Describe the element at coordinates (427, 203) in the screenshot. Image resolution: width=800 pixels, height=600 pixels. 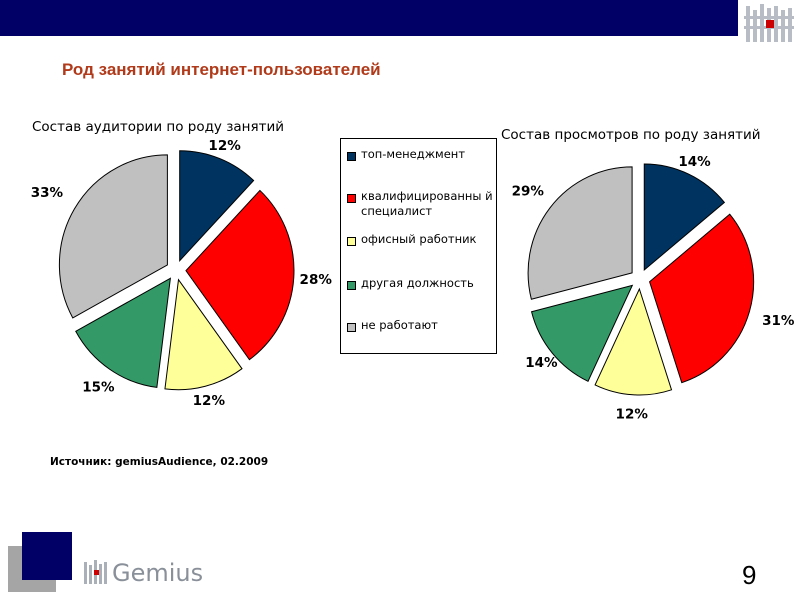
I see `legend-label: квалифицированны й специалист` at that location.